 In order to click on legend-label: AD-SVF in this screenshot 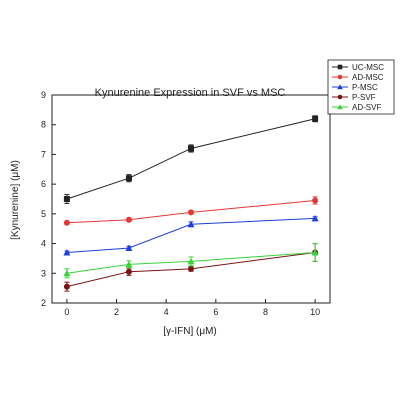, I will do `click(366, 107)`.